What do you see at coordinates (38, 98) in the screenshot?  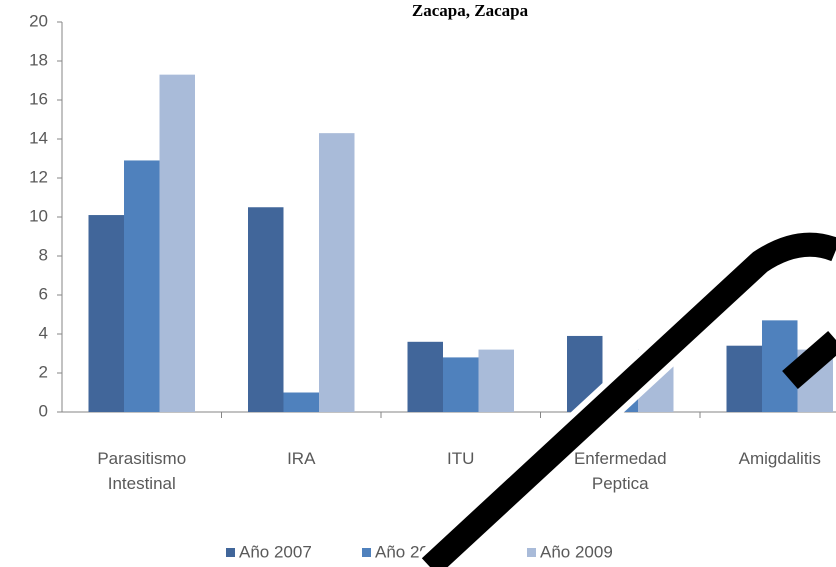 I see `y-tick-label: 16` at bounding box center [38, 98].